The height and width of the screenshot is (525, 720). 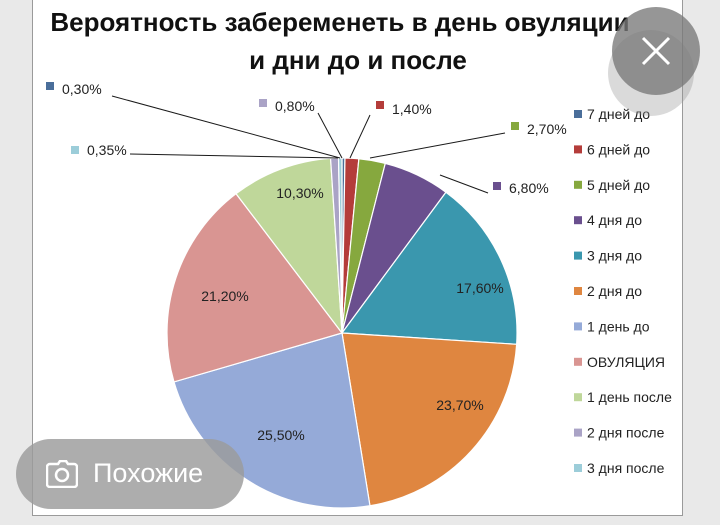 What do you see at coordinates (614, 291) in the screenshot?
I see `legend-label-6: 2 дня до` at bounding box center [614, 291].